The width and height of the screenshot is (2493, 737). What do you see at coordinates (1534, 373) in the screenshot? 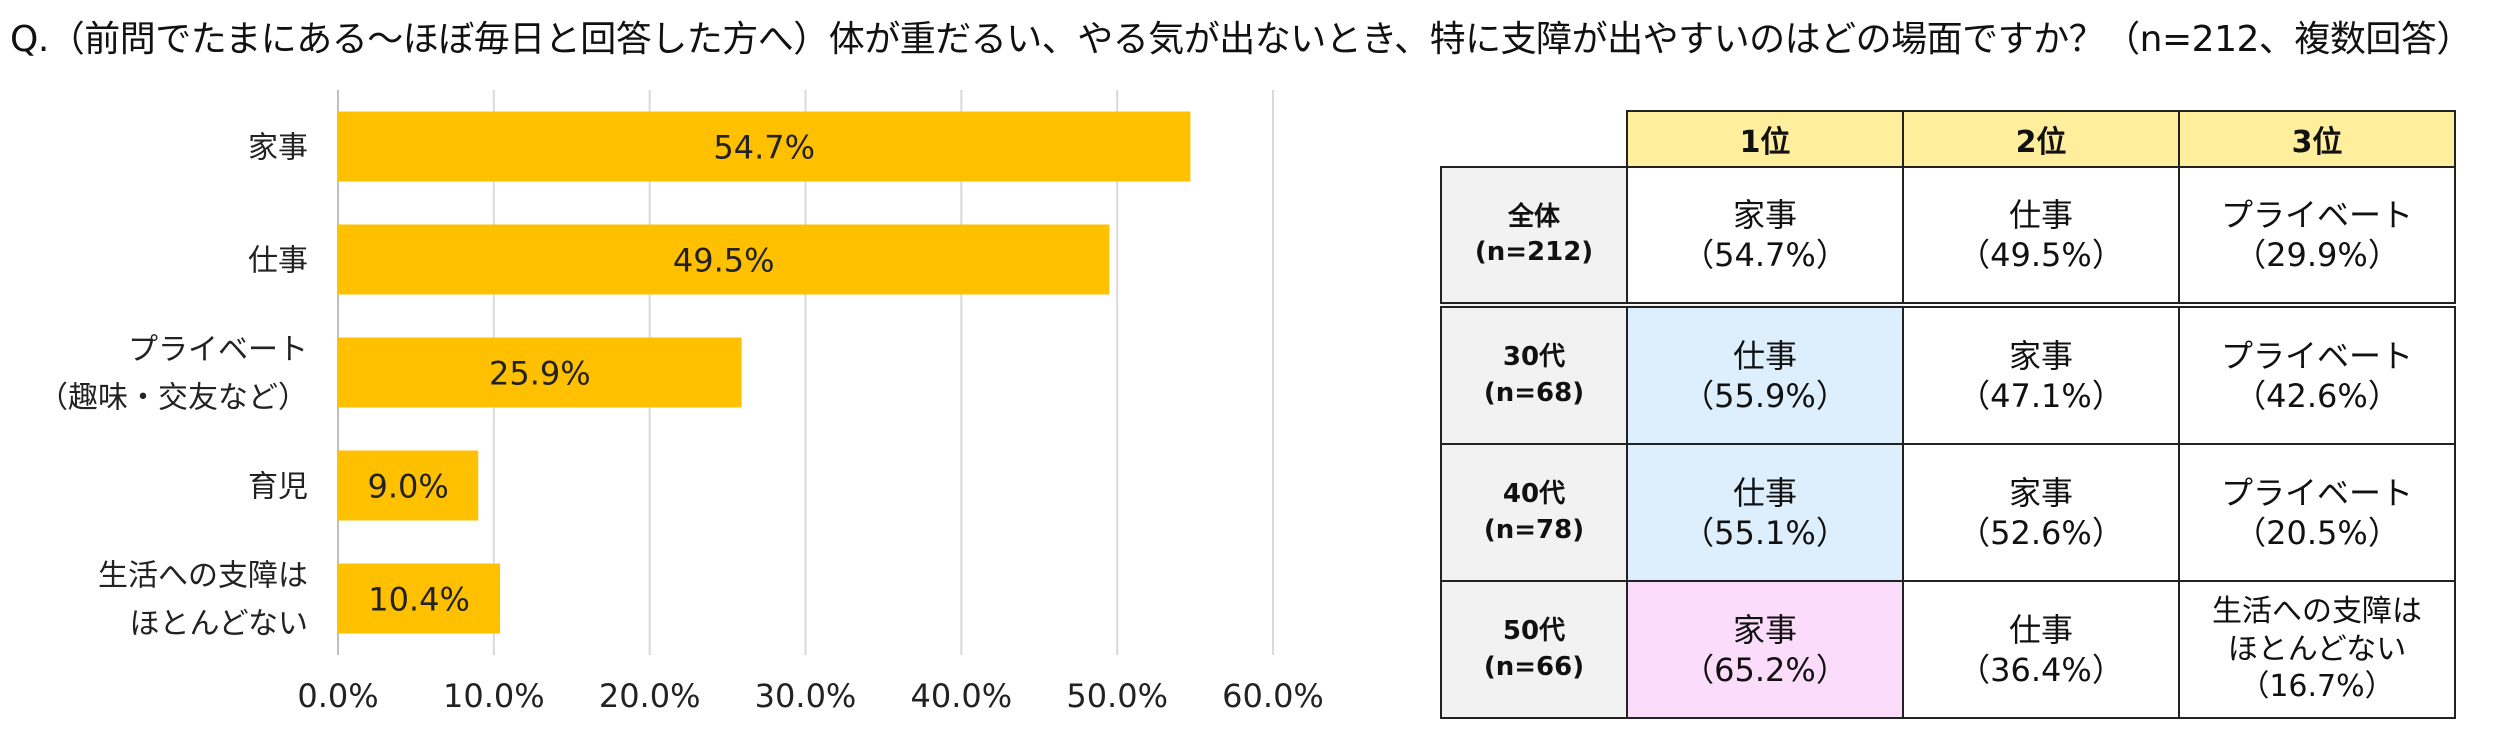
I see `row-label-30s: 30代 (n=68)` at bounding box center [1534, 373].